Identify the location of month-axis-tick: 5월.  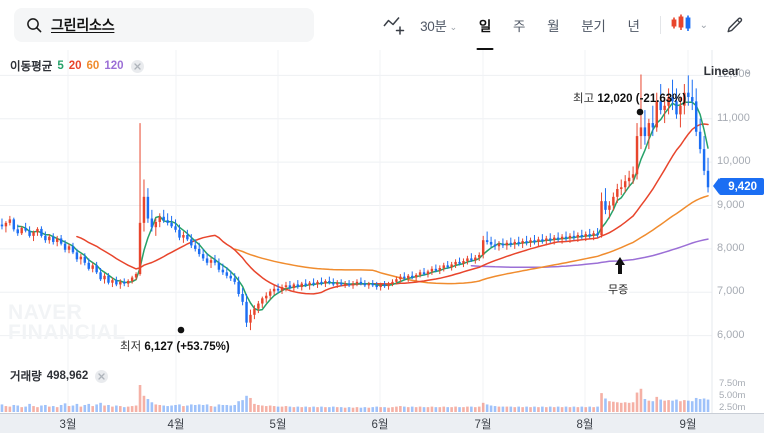
(278, 425).